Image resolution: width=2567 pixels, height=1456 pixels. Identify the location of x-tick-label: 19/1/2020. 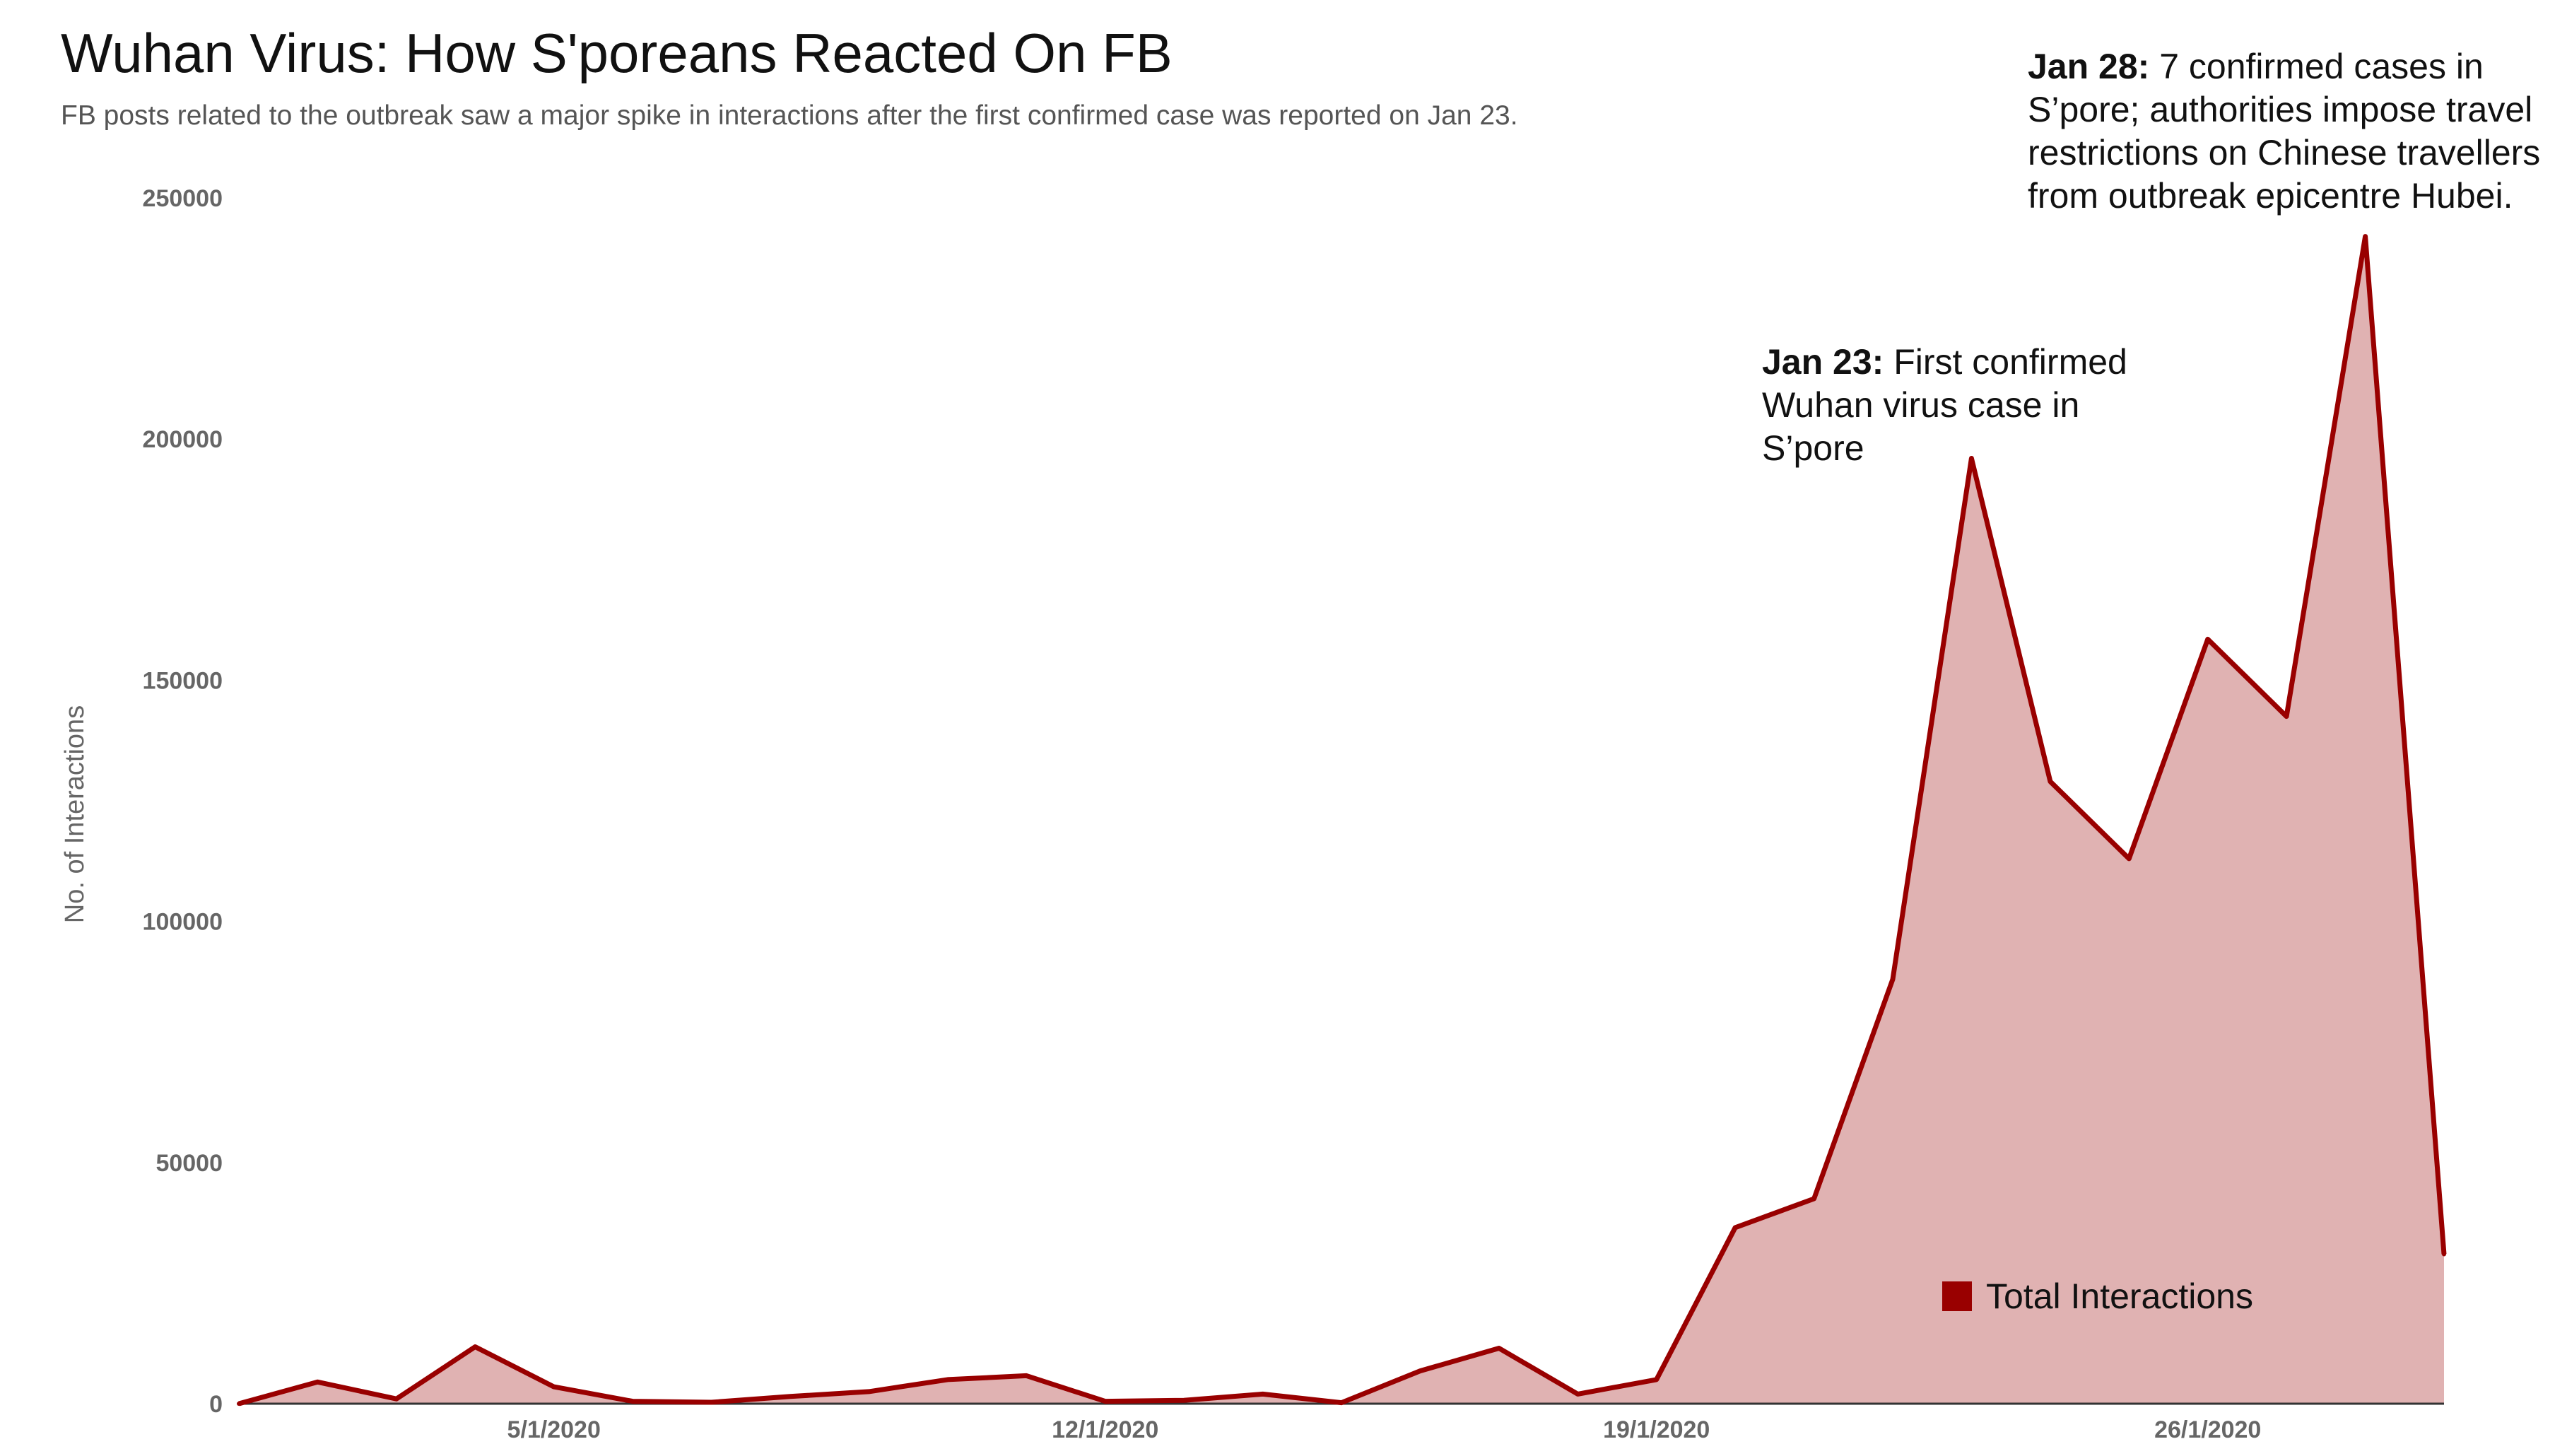
(1656, 1430).